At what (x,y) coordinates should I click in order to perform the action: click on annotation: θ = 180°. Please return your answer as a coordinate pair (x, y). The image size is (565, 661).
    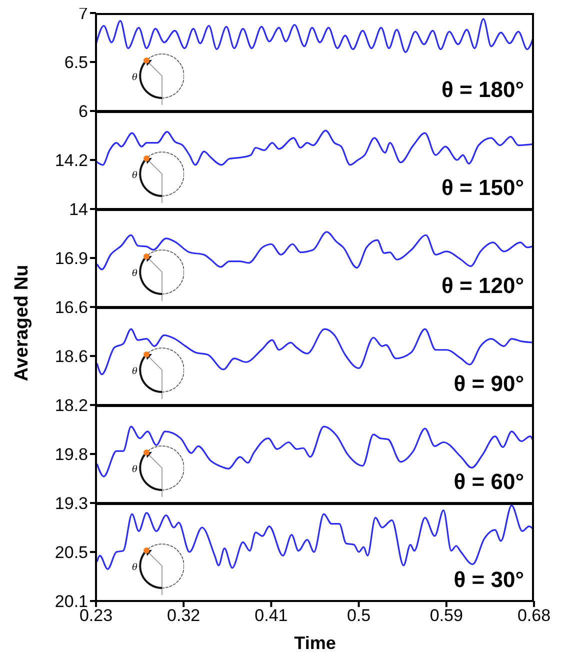
    Looking at the image, I should click on (483, 90).